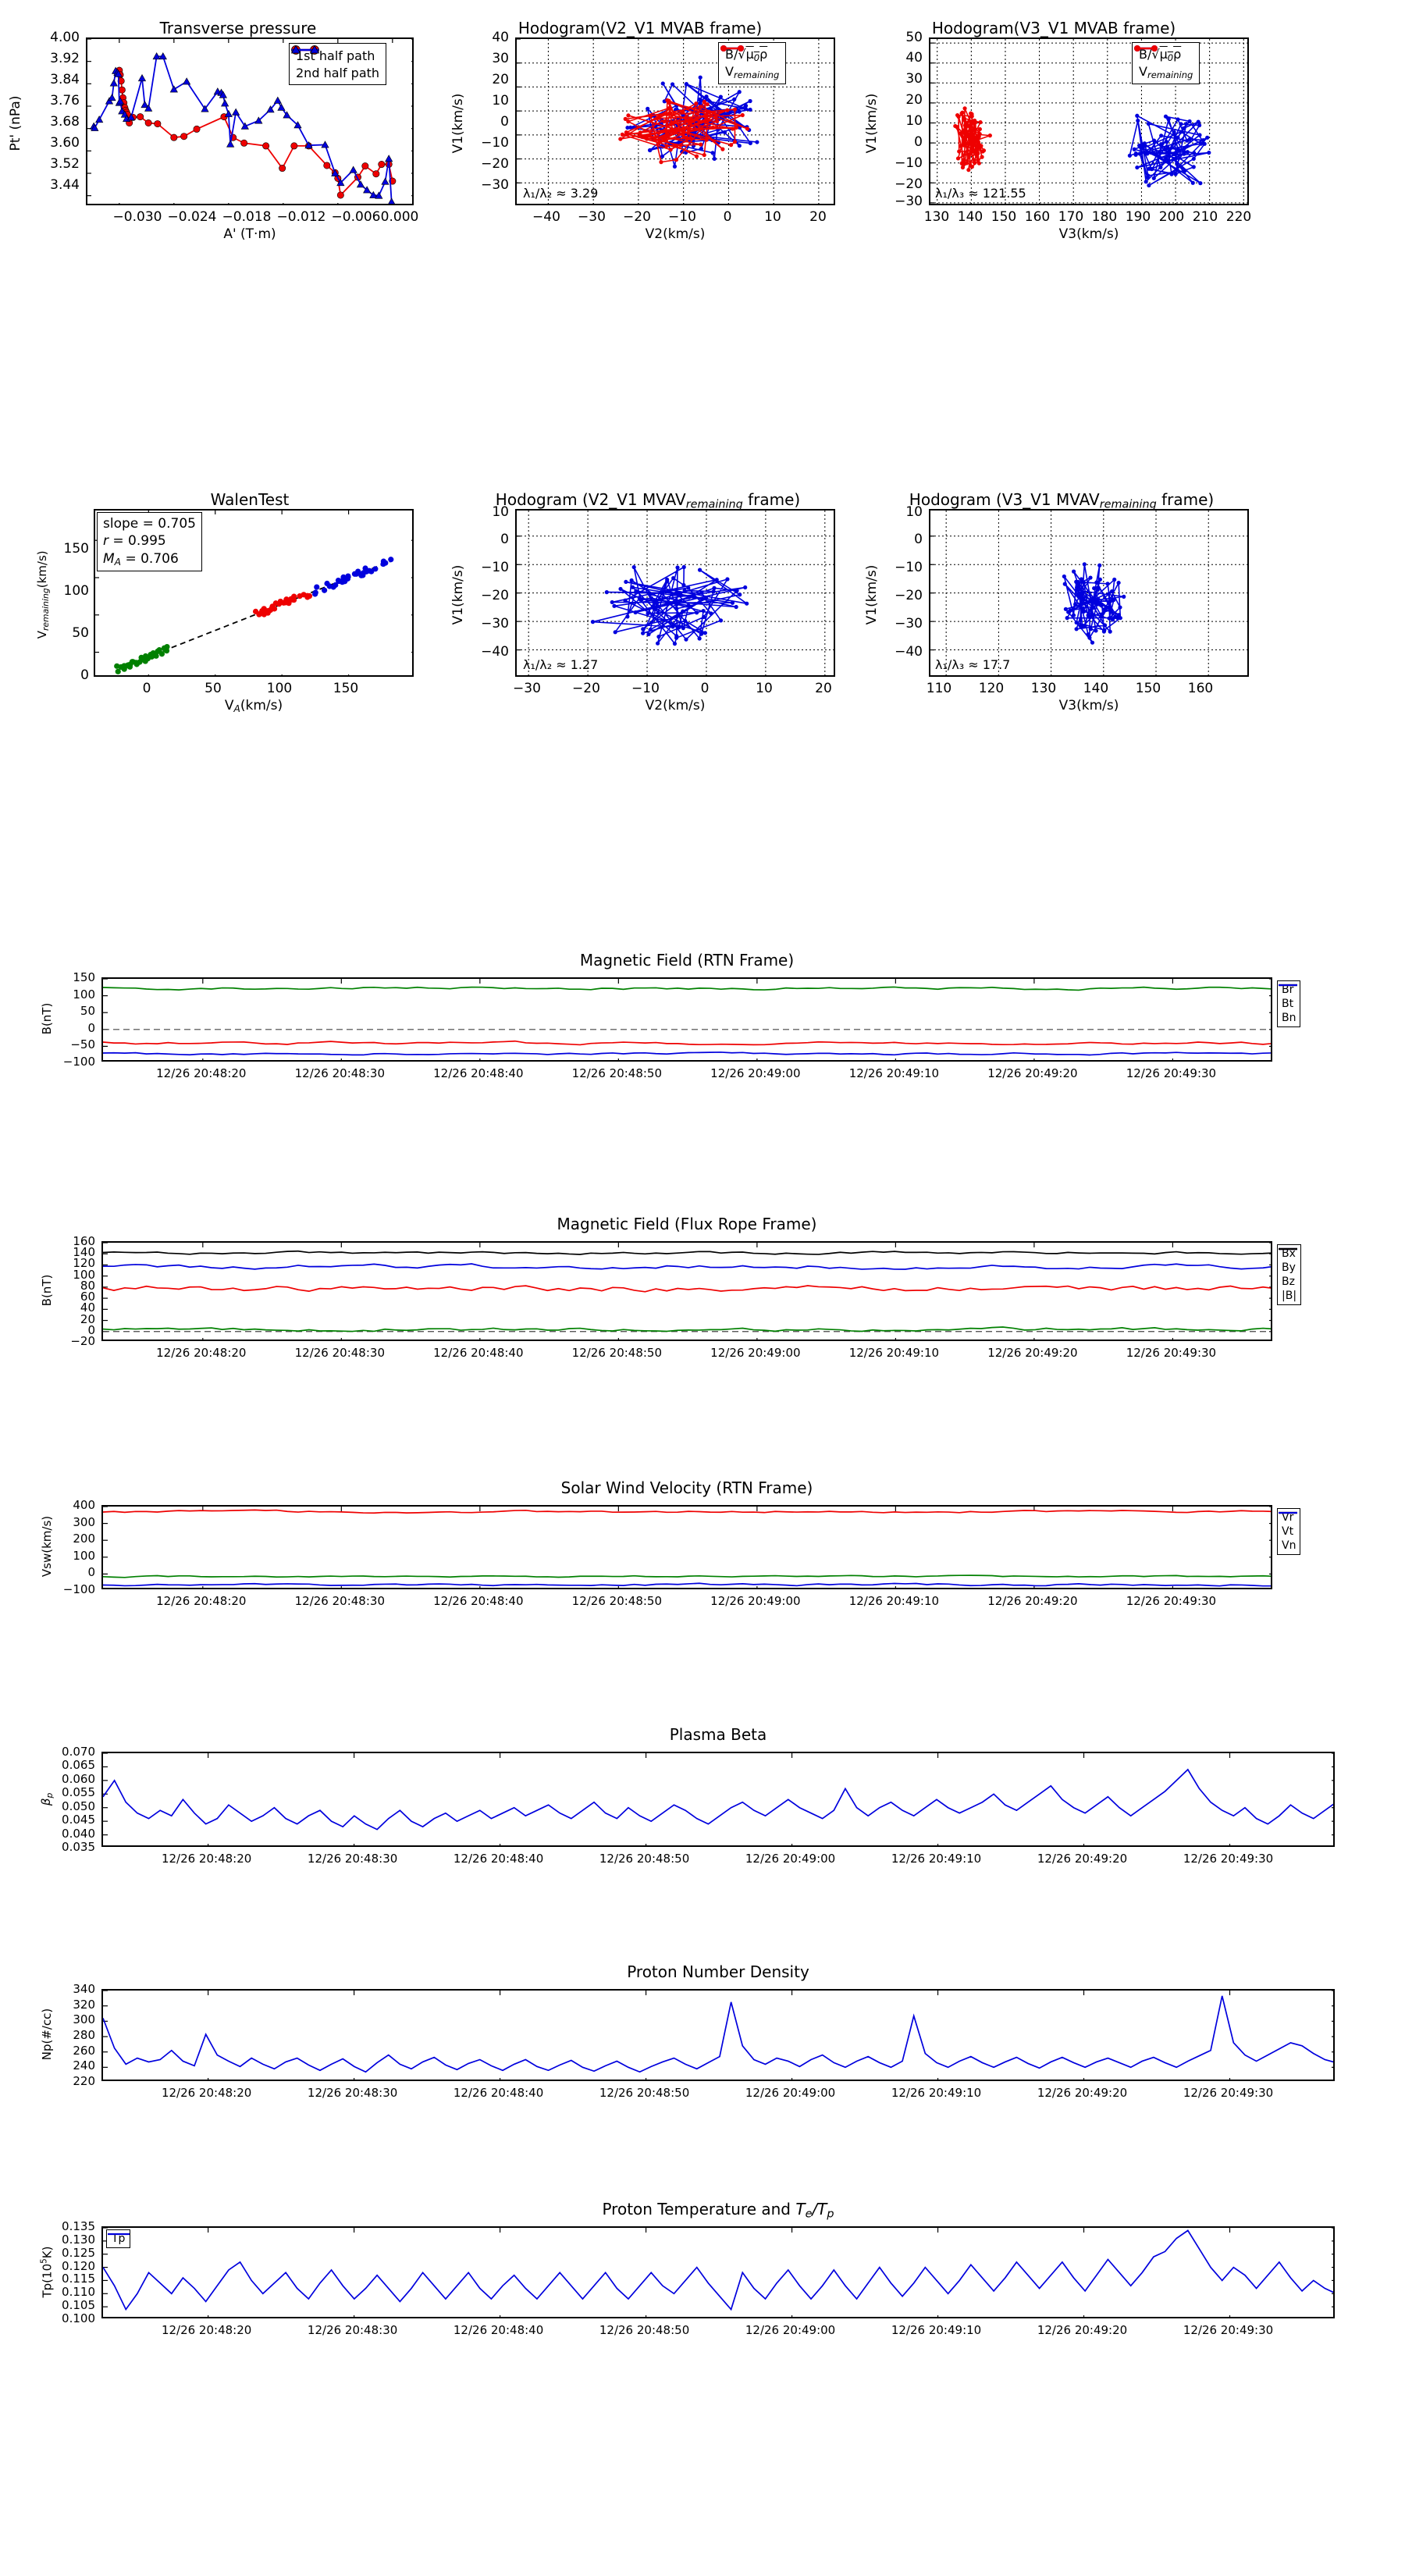  I want to click on walen-svg, so click(254, 593).